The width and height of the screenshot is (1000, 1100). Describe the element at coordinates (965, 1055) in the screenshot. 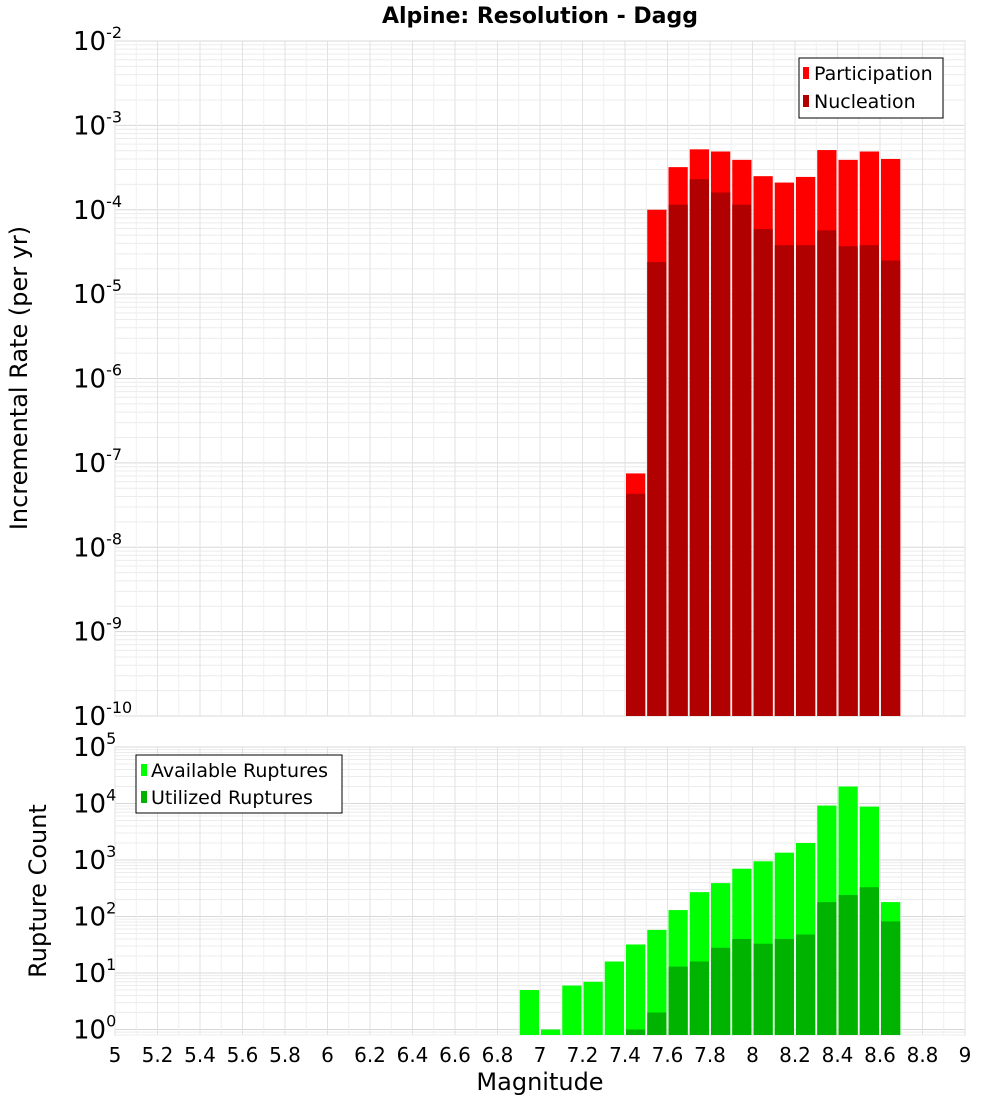

I see `x-tick-label: 9` at that location.